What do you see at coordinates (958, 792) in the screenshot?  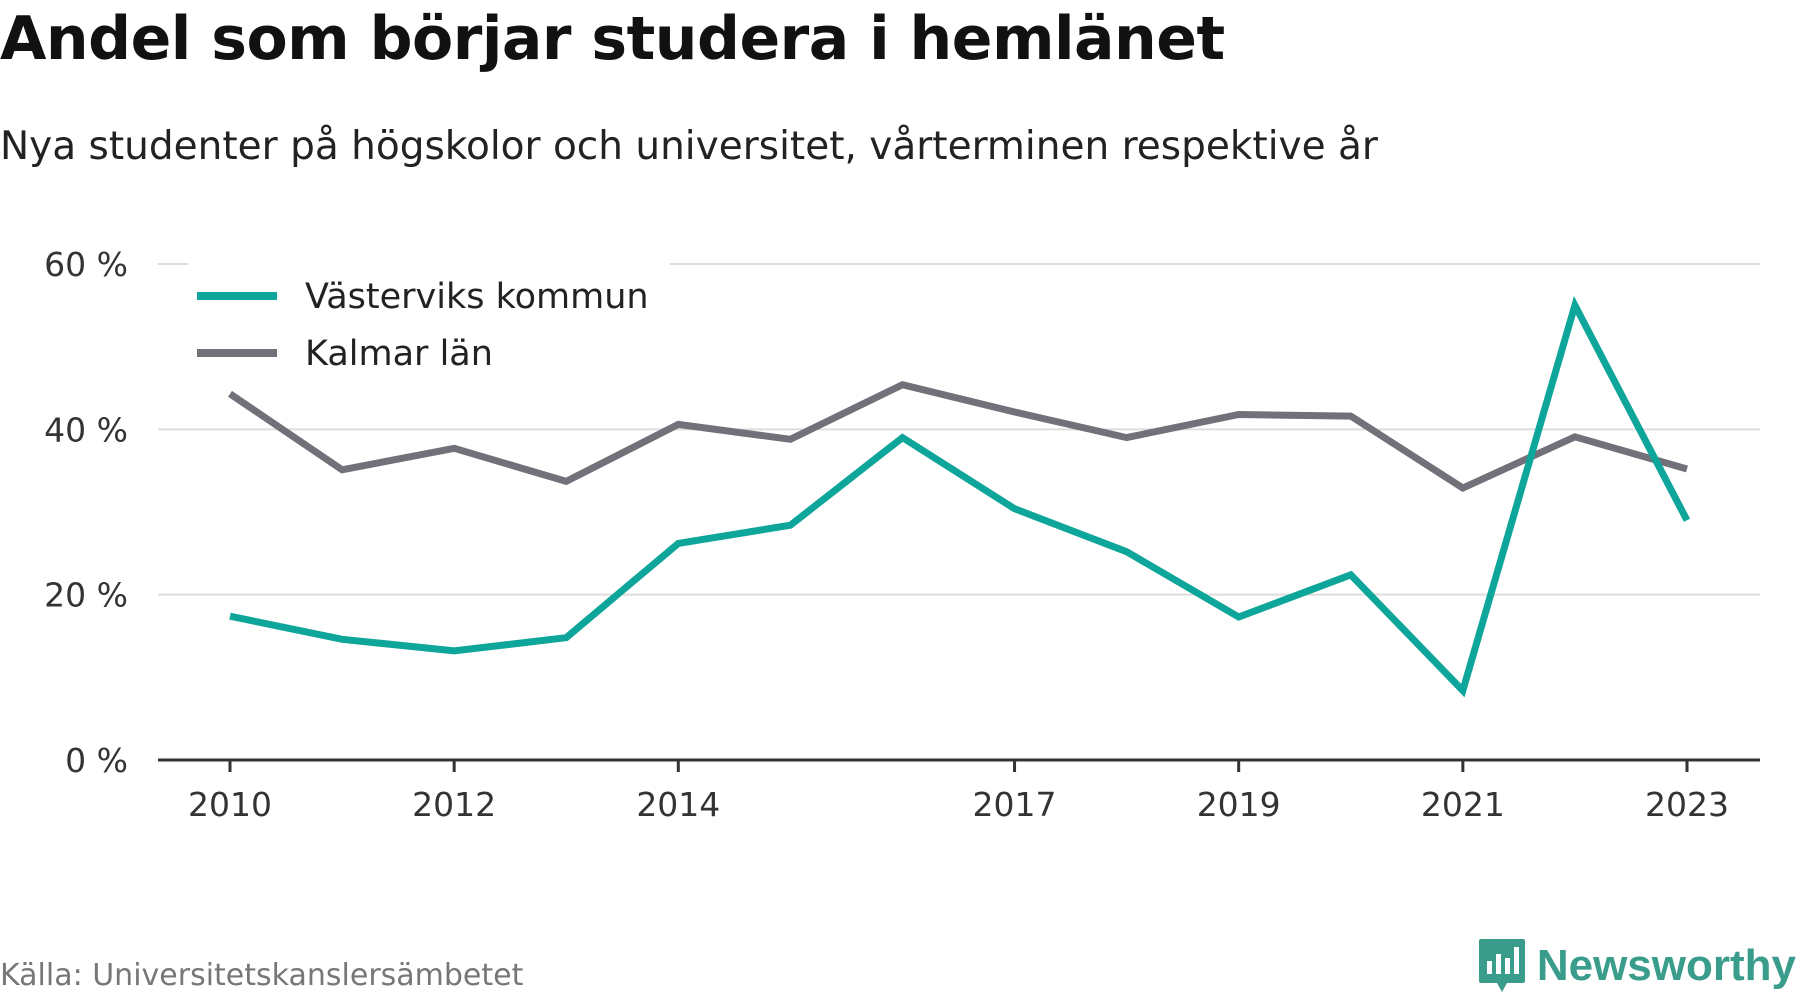 I see `x-axis-ticks: 2010 2012 2014 2017 2019 2021 2023` at bounding box center [958, 792].